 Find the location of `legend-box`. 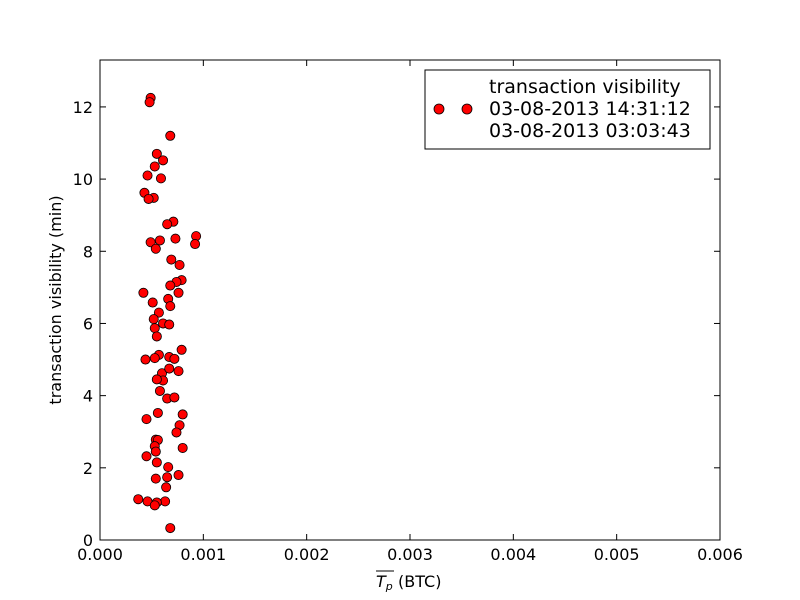

legend-box is located at coordinates (567, 109).